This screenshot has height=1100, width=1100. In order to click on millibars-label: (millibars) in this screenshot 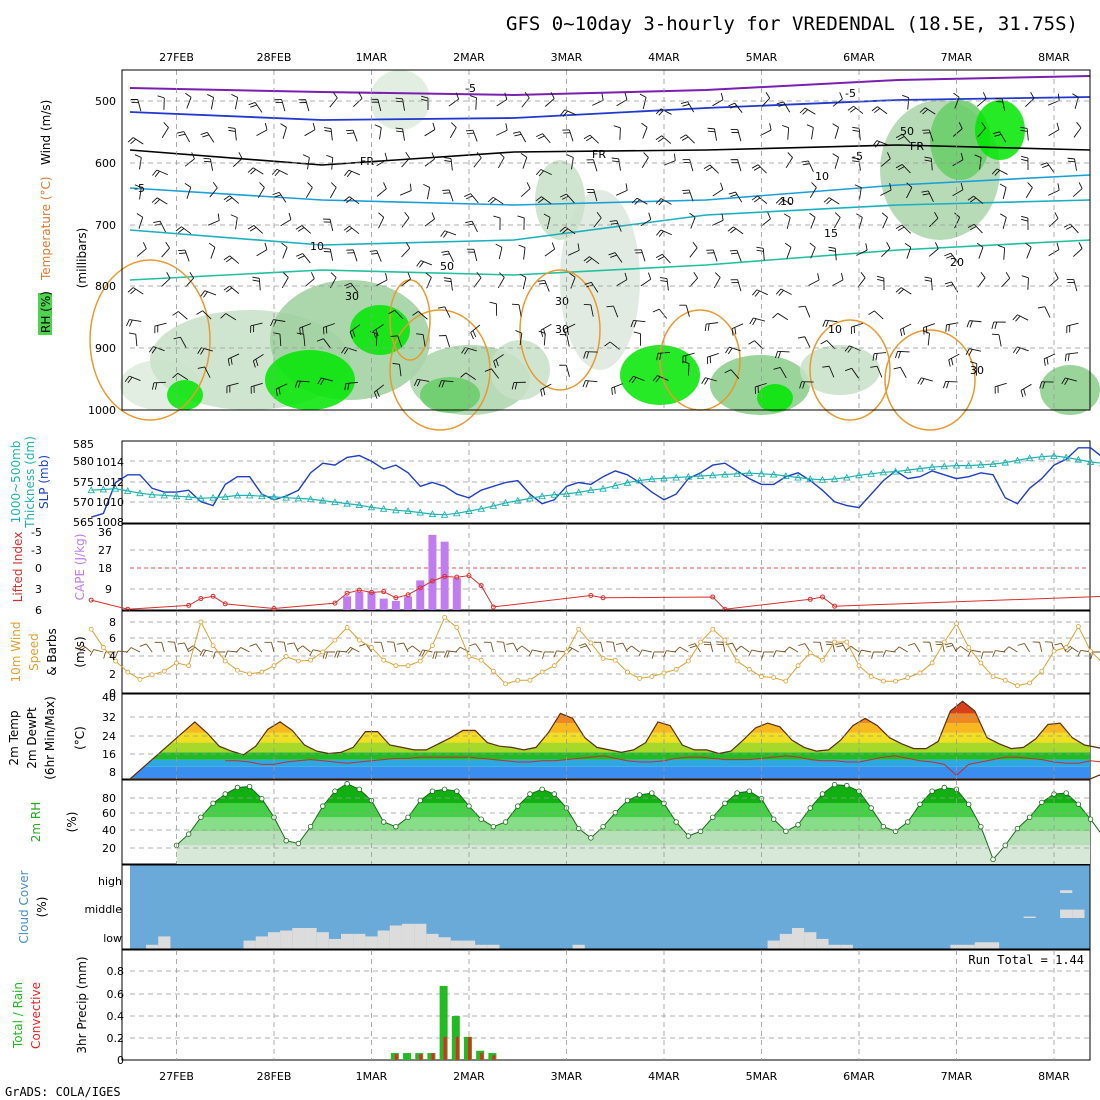, I will do `click(82, 258)`.